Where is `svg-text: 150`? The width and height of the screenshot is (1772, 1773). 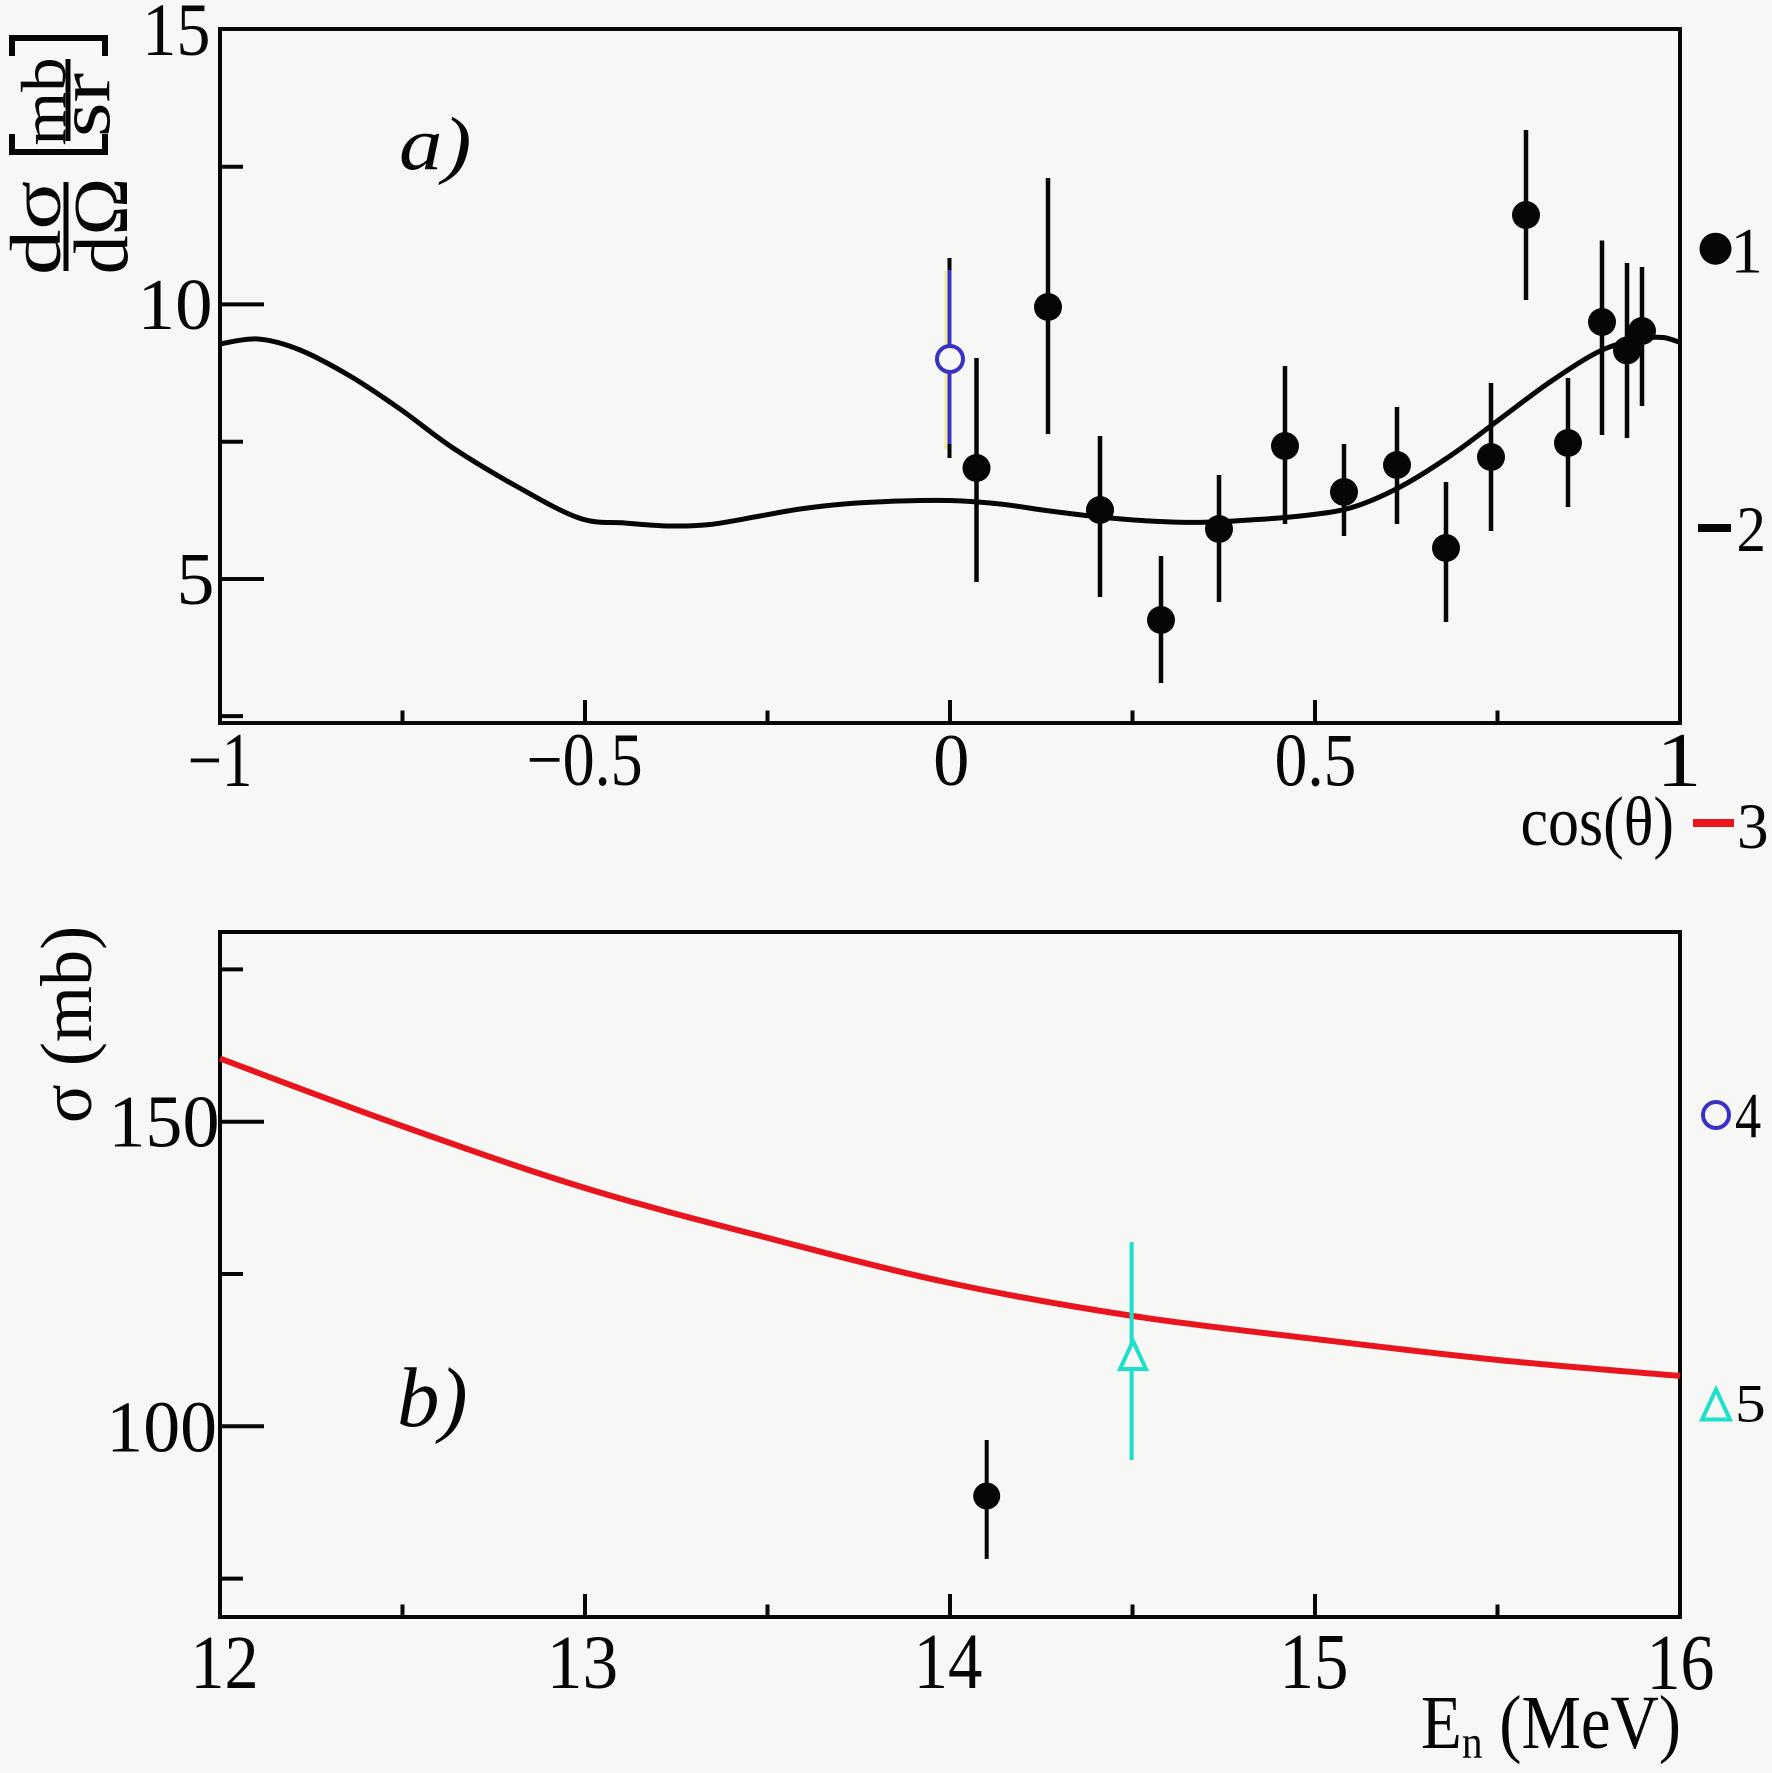 svg-text: 150 is located at coordinates (163, 1123).